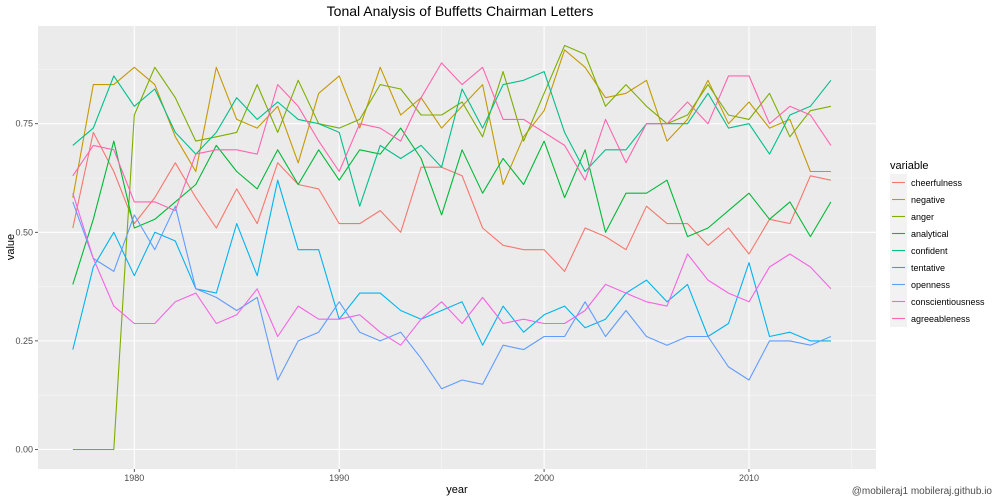 The image size is (1000, 500). What do you see at coordinates (26, 286) in the screenshot?
I see `y-axis: 0.00 0.25 0.50 0.75` at bounding box center [26, 286].